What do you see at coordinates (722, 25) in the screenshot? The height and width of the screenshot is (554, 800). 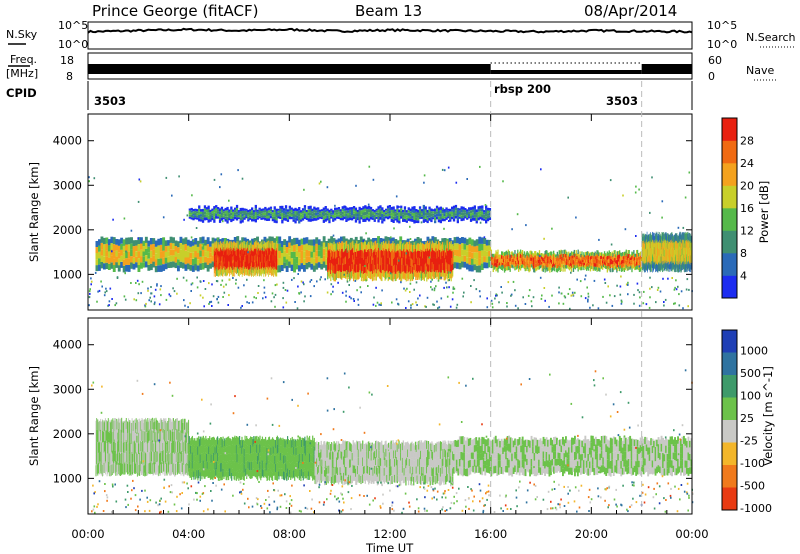 I see `nsearch-tick-top: 10^5` at bounding box center [722, 25].